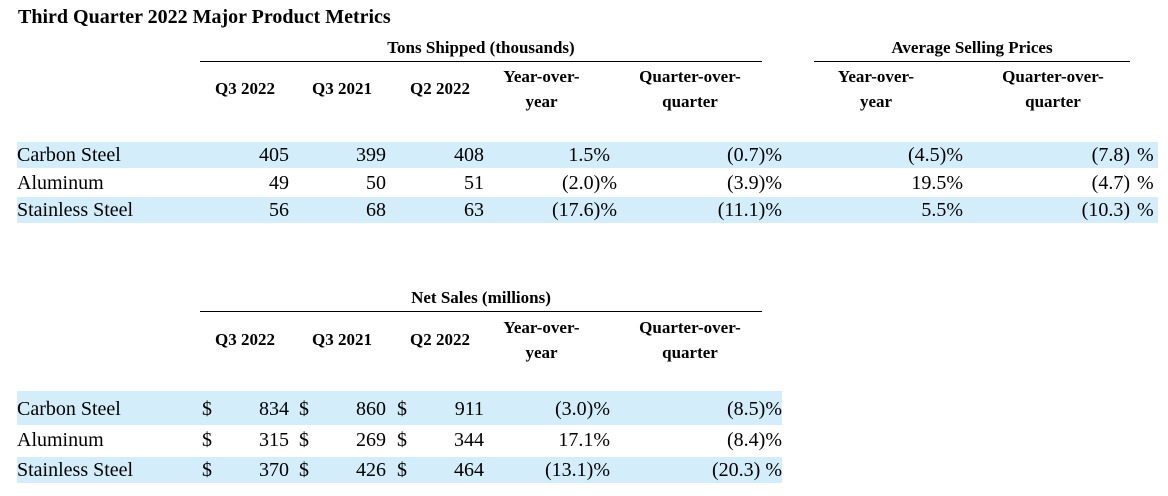 This screenshot has width=1168, height=496. What do you see at coordinates (474, 210) in the screenshot?
I see `cell-q2-2022: 63` at bounding box center [474, 210].